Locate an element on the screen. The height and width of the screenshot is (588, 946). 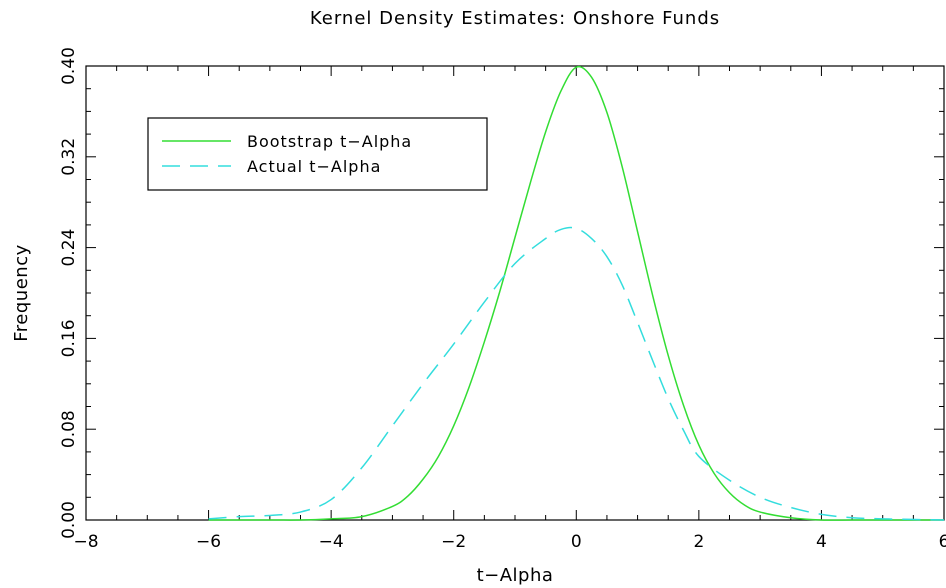
x-tick-label: 0 is located at coordinates (576, 542).